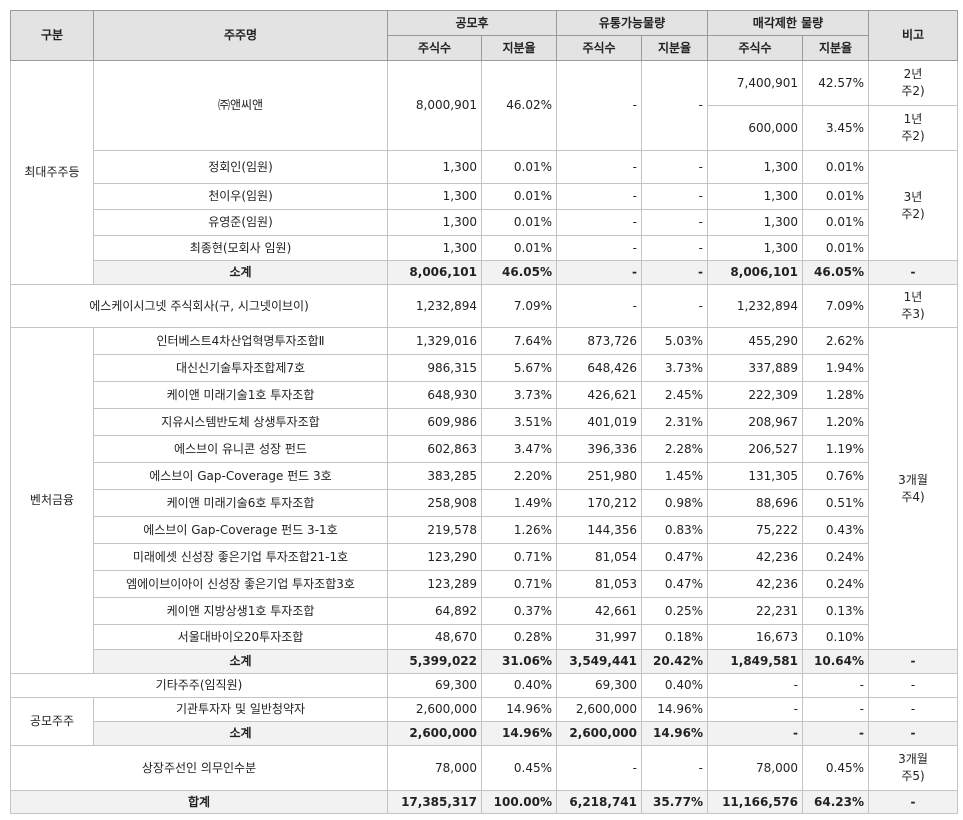  Describe the element at coordinates (755, 306) in the screenshot. I see `value-cell: 1,232,894` at that location.